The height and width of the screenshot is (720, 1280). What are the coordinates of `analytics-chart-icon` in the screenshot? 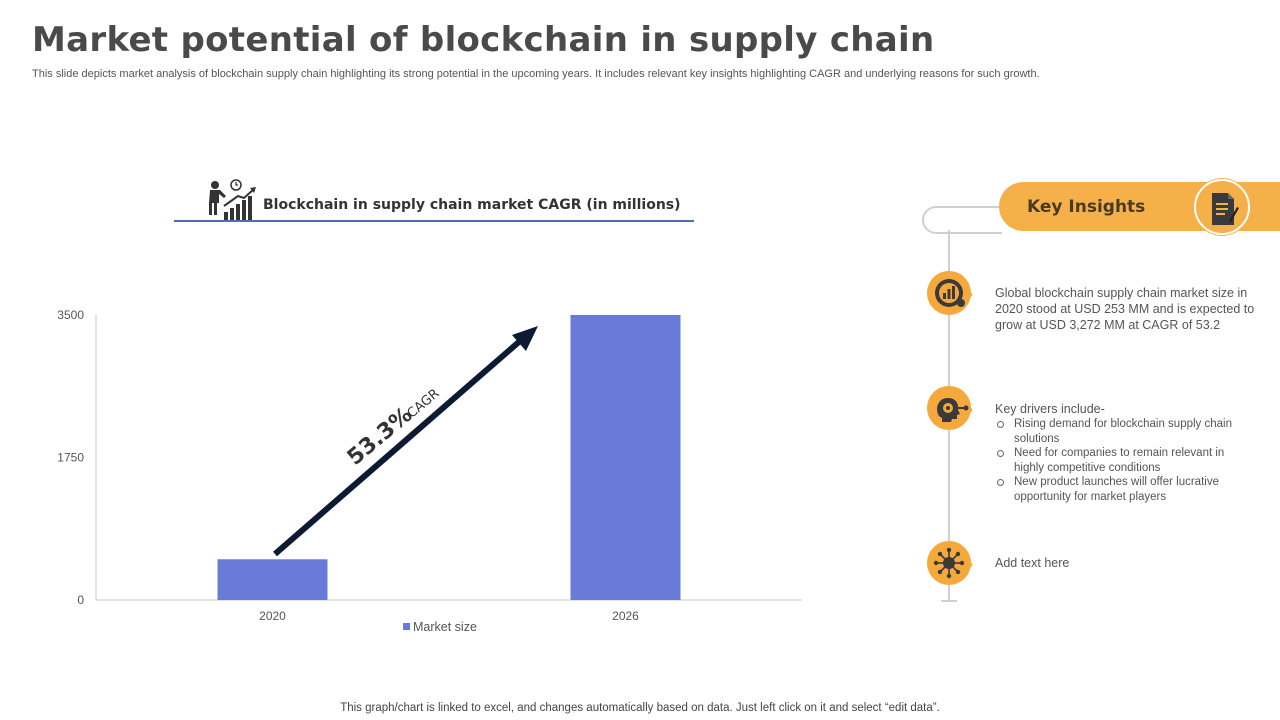 It's located at (950, 293).